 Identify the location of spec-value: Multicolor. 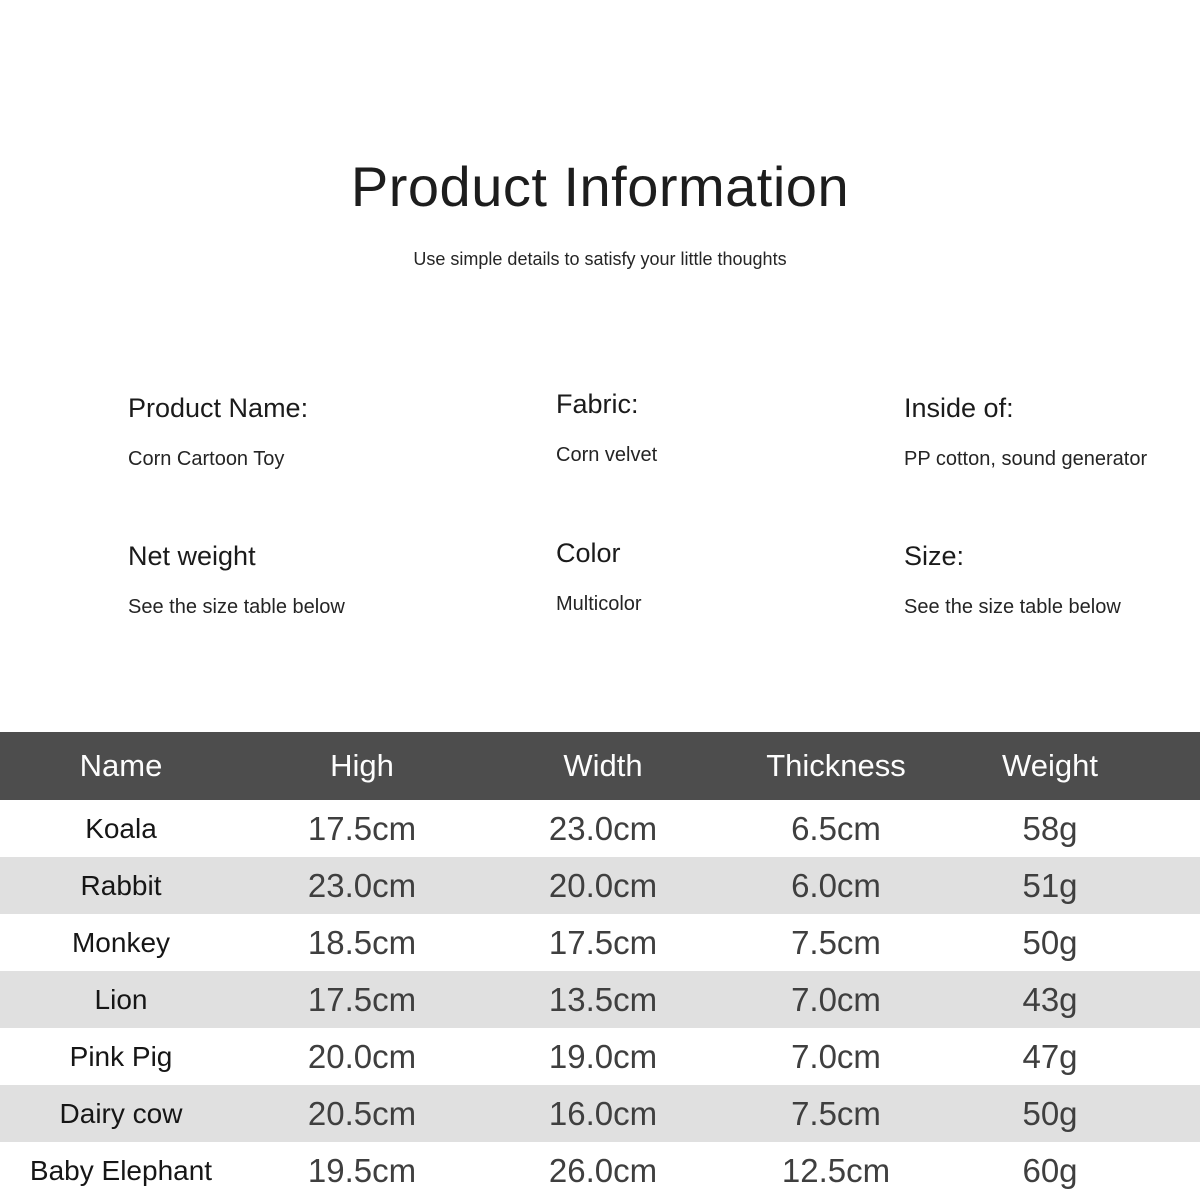
(599, 604).